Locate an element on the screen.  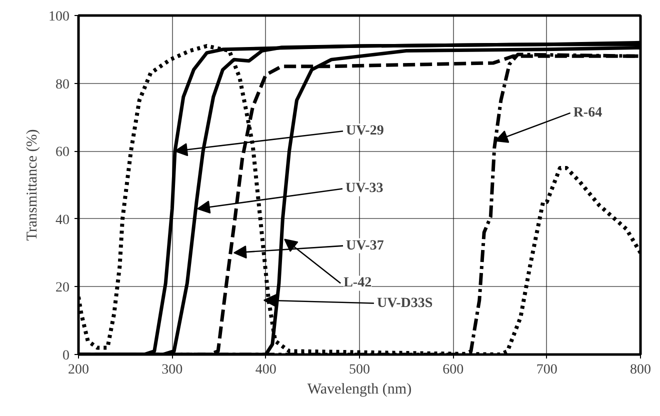
x-tick-label: 400 is located at coordinates (265, 370).